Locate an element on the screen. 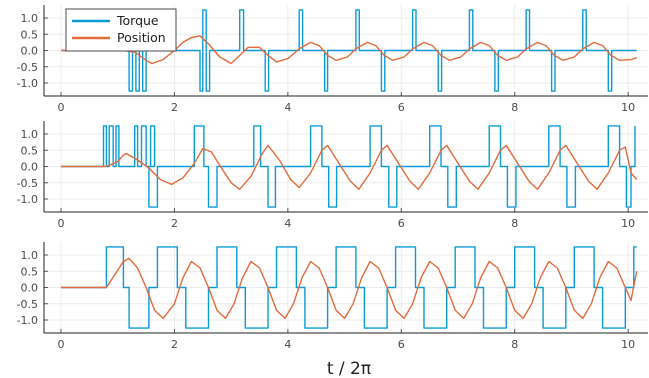 The image size is (649, 378). legend-box is located at coordinates (121, 30).